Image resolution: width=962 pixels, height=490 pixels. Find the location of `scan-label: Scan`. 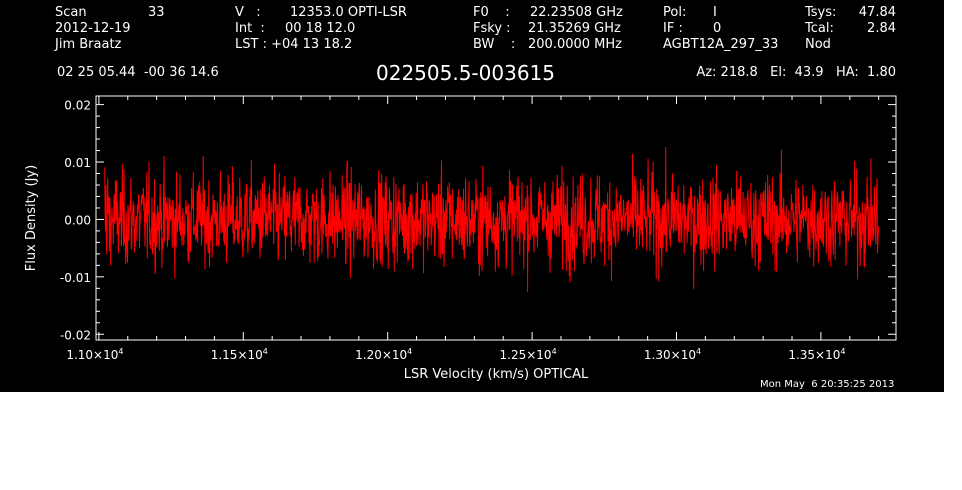

scan-label: Scan is located at coordinates (71, 12).